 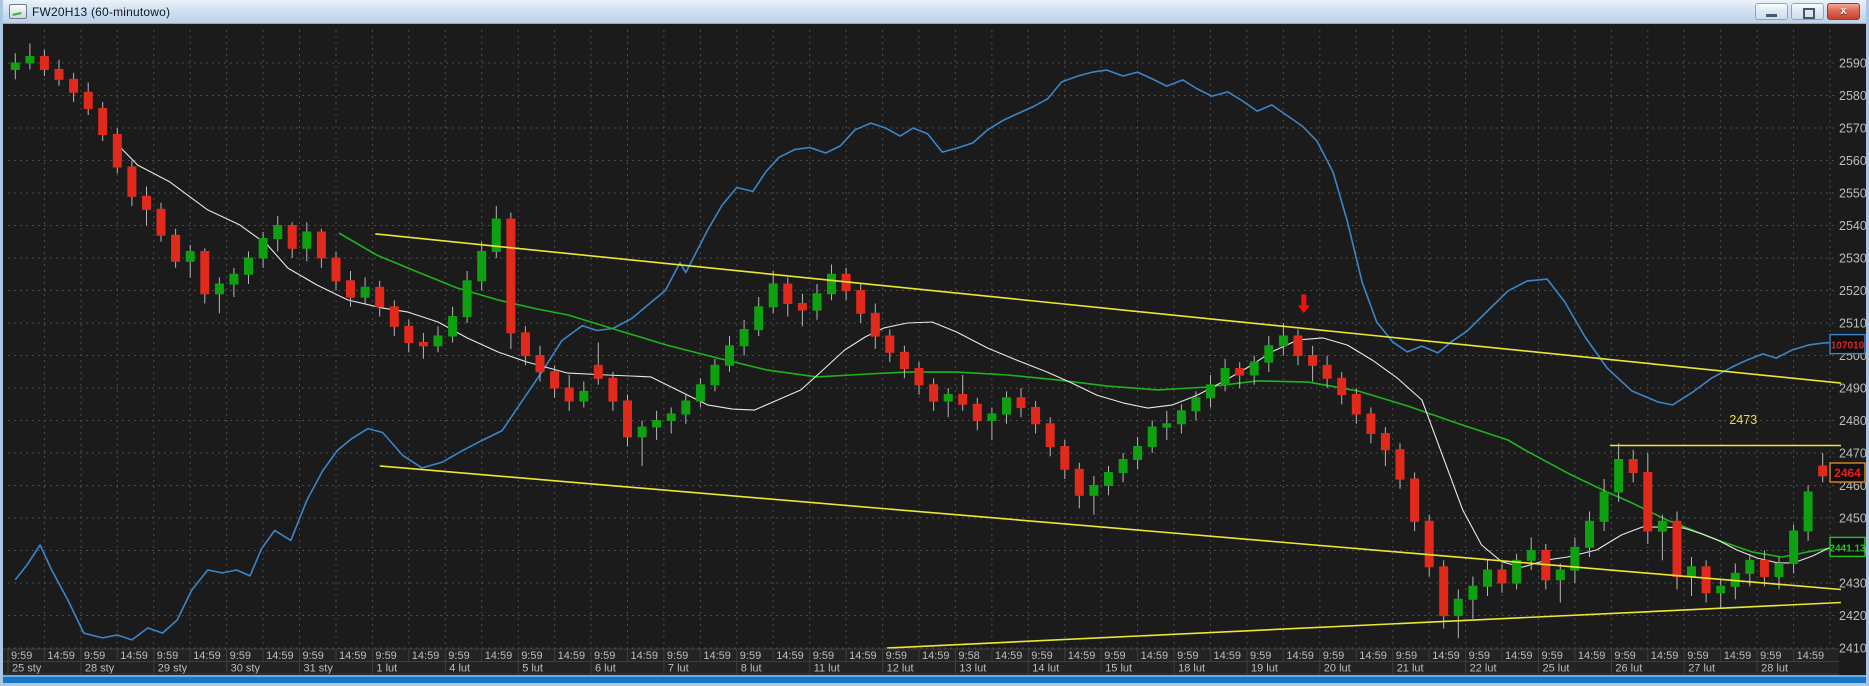 I want to click on svg-text: 2540, so click(x=1852, y=226).